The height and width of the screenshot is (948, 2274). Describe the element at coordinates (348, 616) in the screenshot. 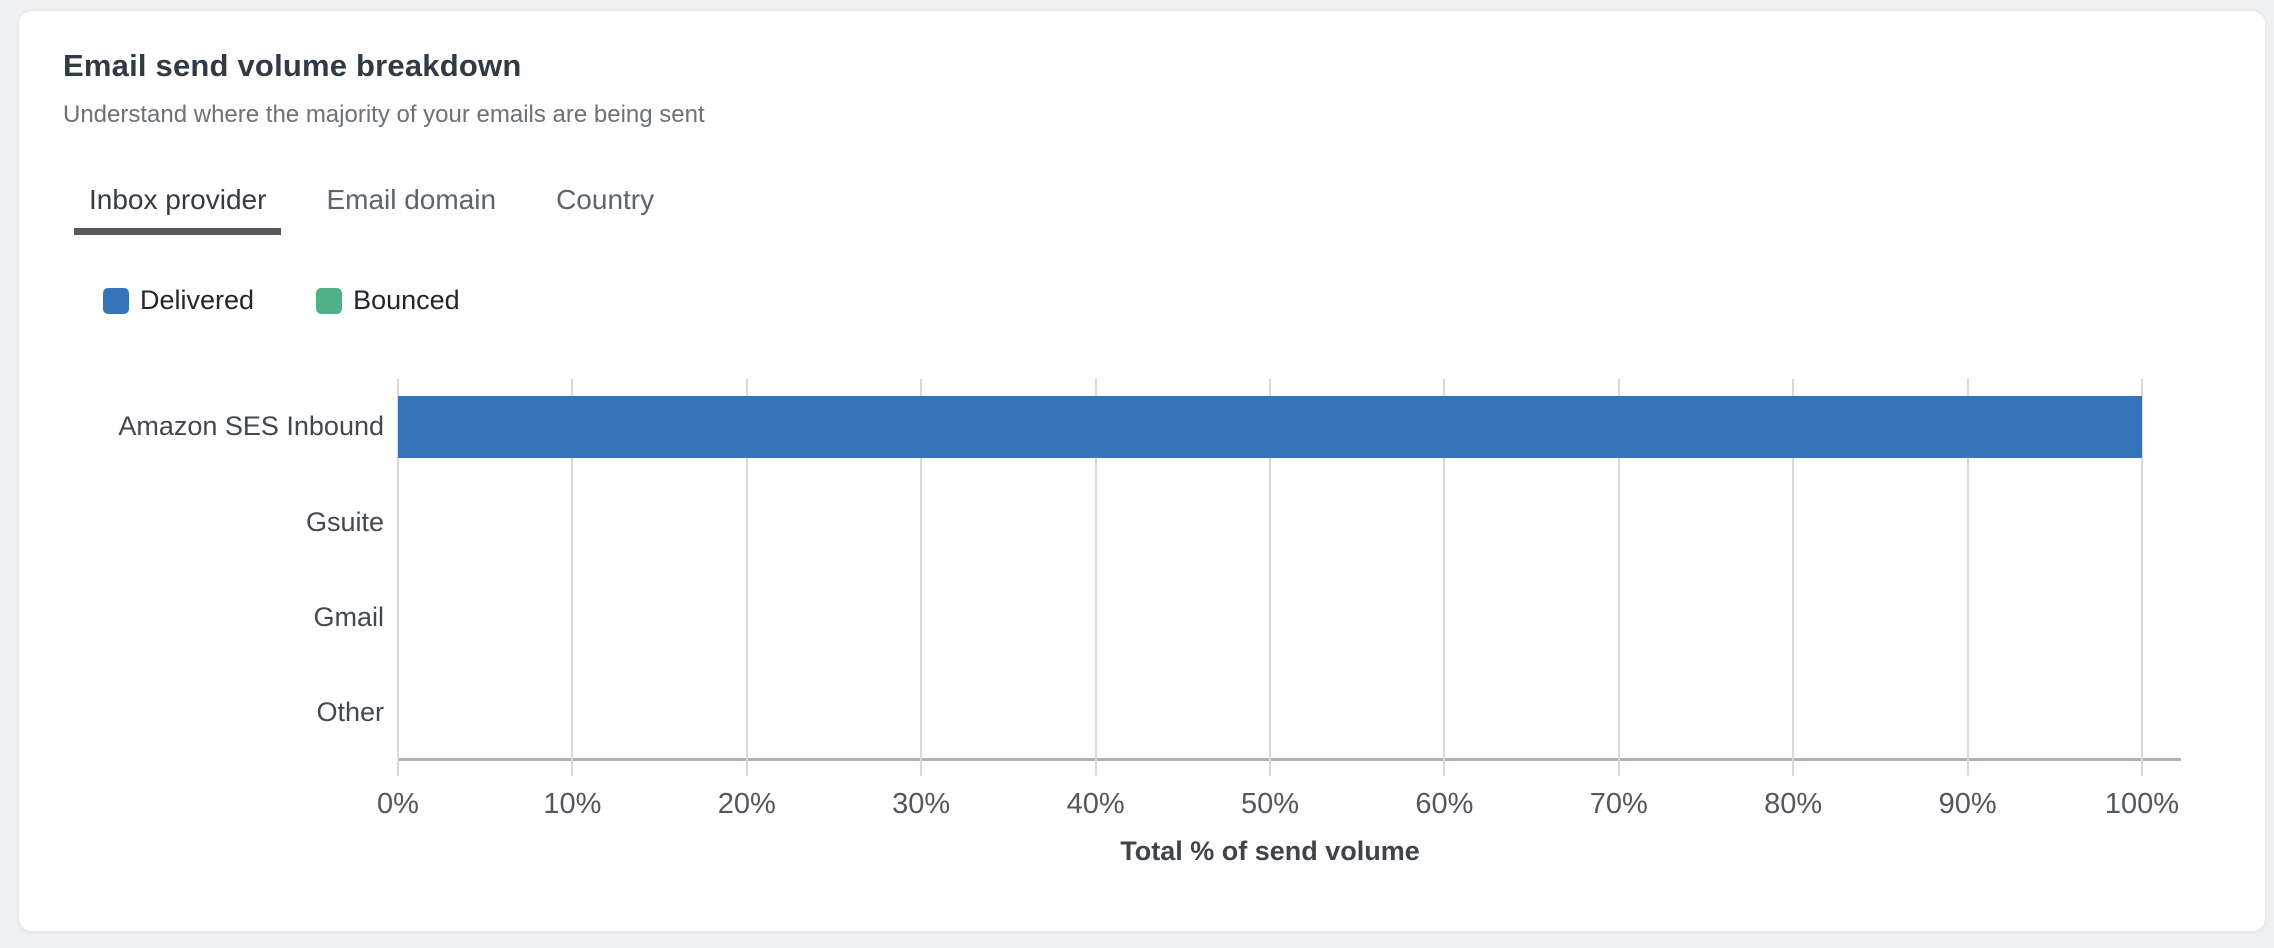

I see `y-axis-label-gmail: Gmail` at that location.